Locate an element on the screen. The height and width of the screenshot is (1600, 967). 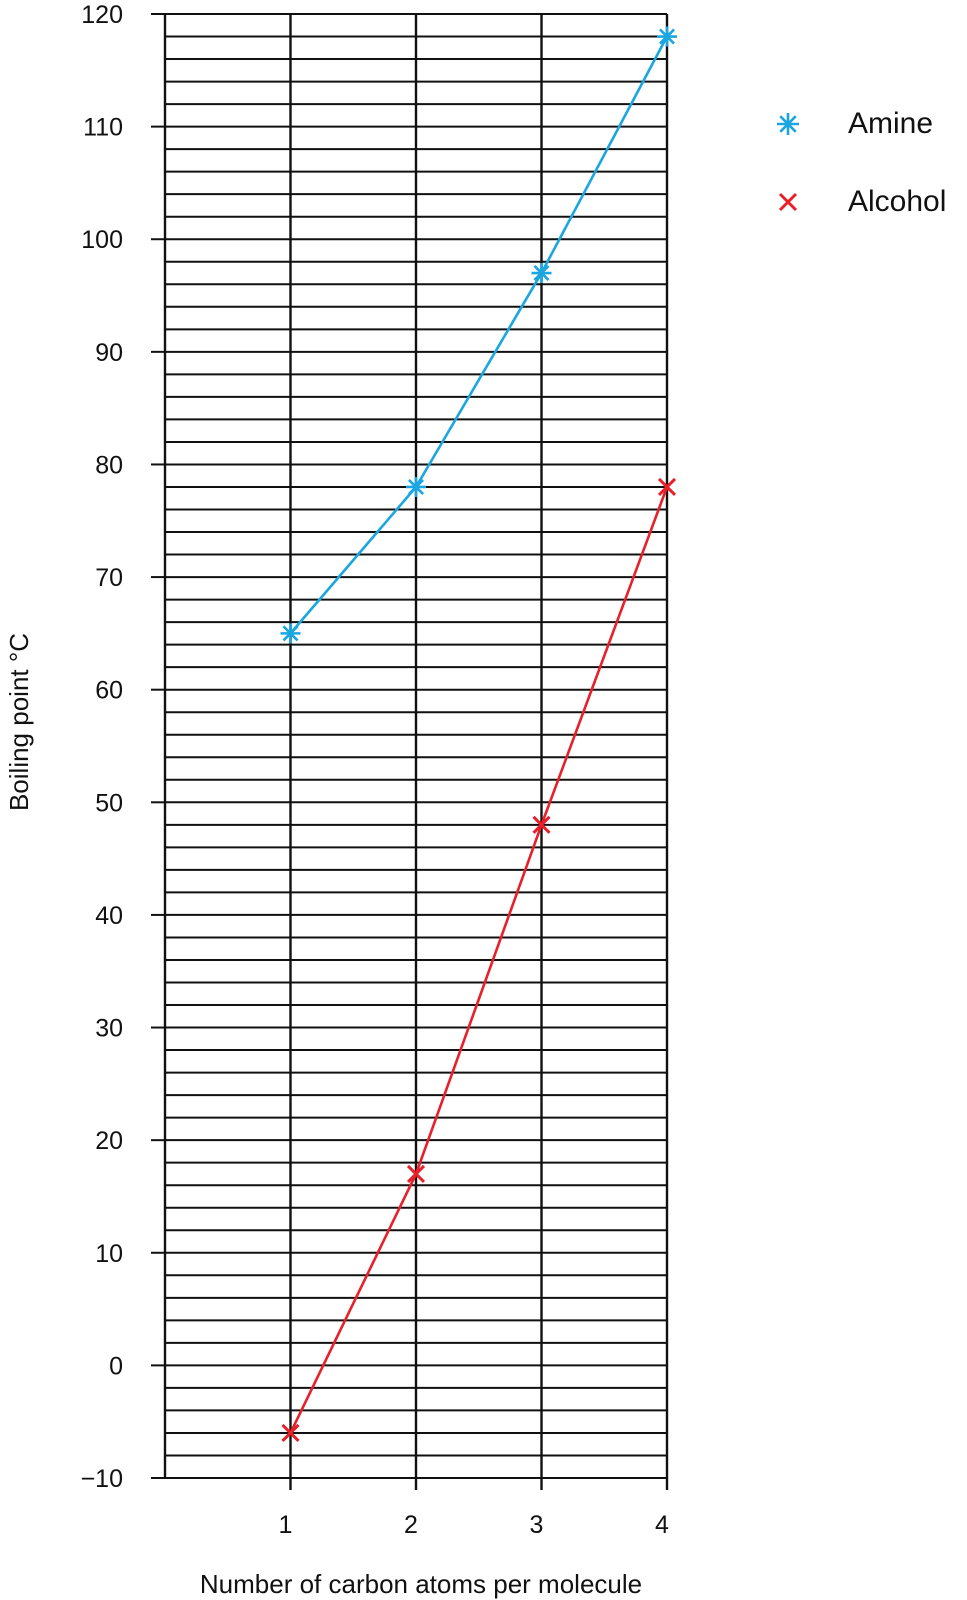
y-tick-label: 60 is located at coordinates (109, 691).